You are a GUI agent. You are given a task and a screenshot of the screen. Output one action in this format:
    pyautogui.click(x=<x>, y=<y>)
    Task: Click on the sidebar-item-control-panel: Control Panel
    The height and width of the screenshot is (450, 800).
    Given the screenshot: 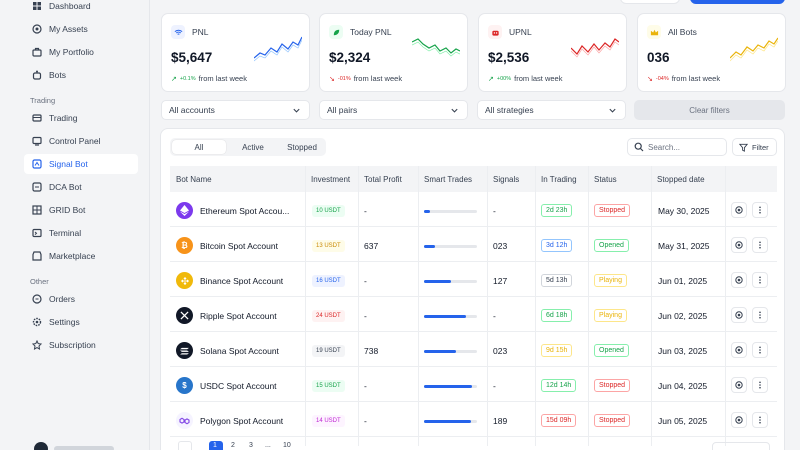 What is the action you would take?
    pyautogui.click(x=81, y=141)
    